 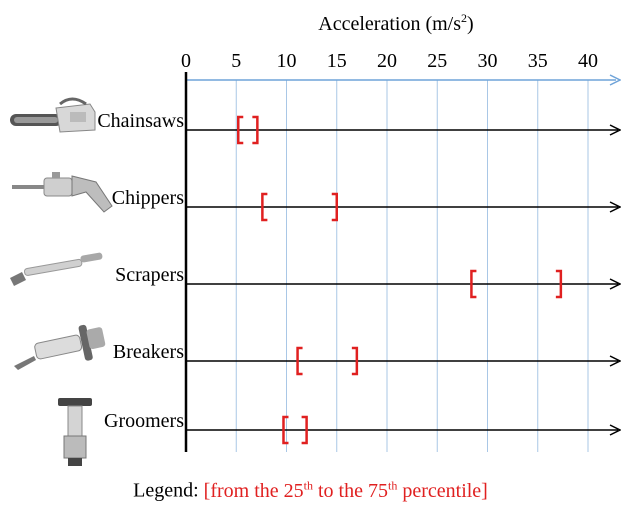 What do you see at coordinates (264, 207) in the screenshot?
I see `range-low-chippers` at bounding box center [264, 207].